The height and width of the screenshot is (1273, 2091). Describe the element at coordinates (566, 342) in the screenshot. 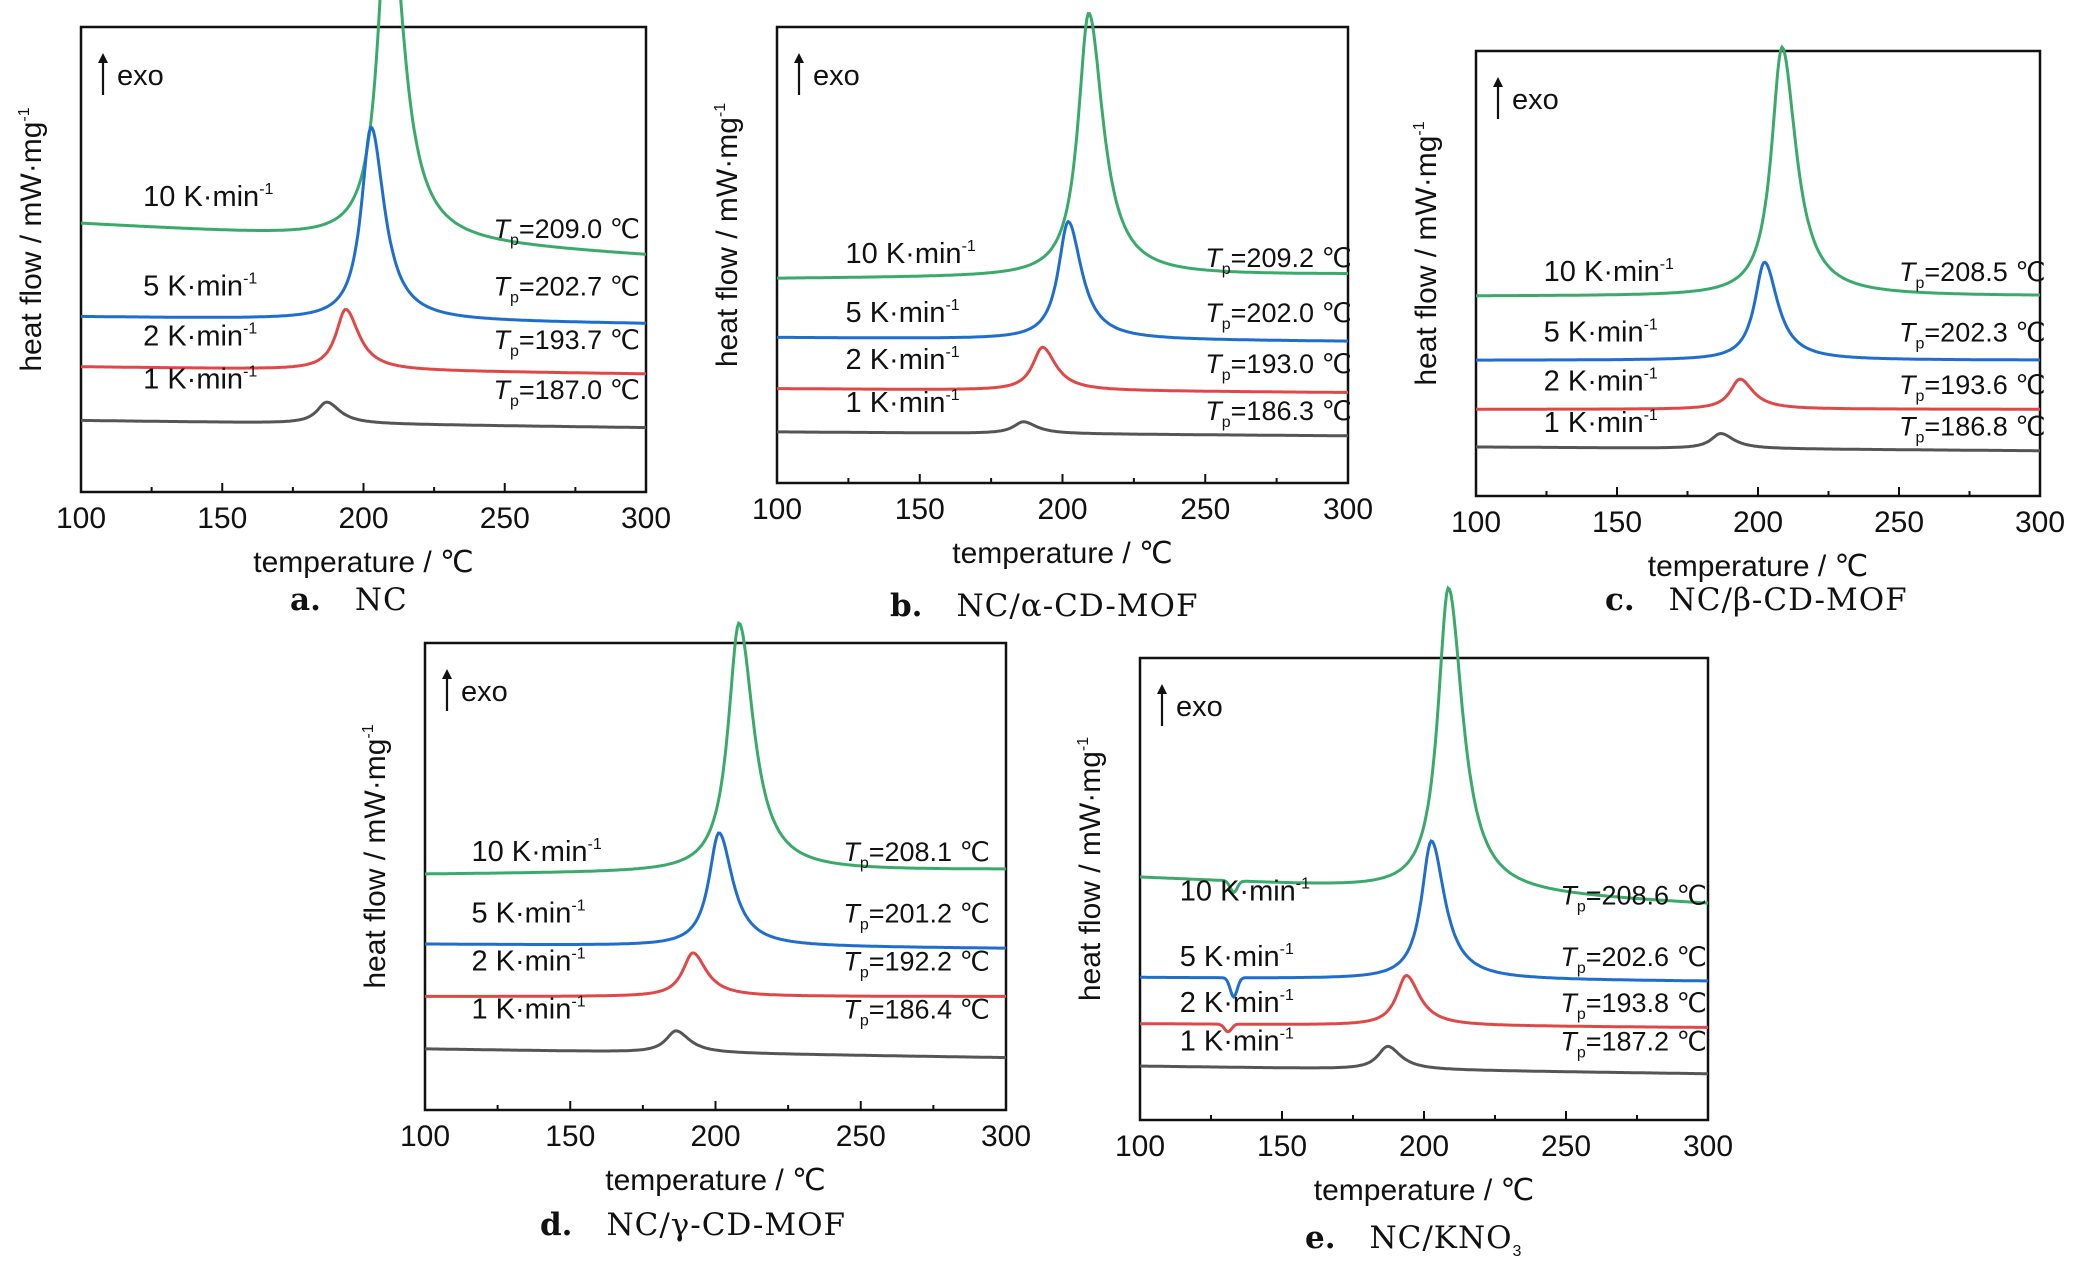

I see `peak-temperature-label: Tp=193.7 ℃` at that location.